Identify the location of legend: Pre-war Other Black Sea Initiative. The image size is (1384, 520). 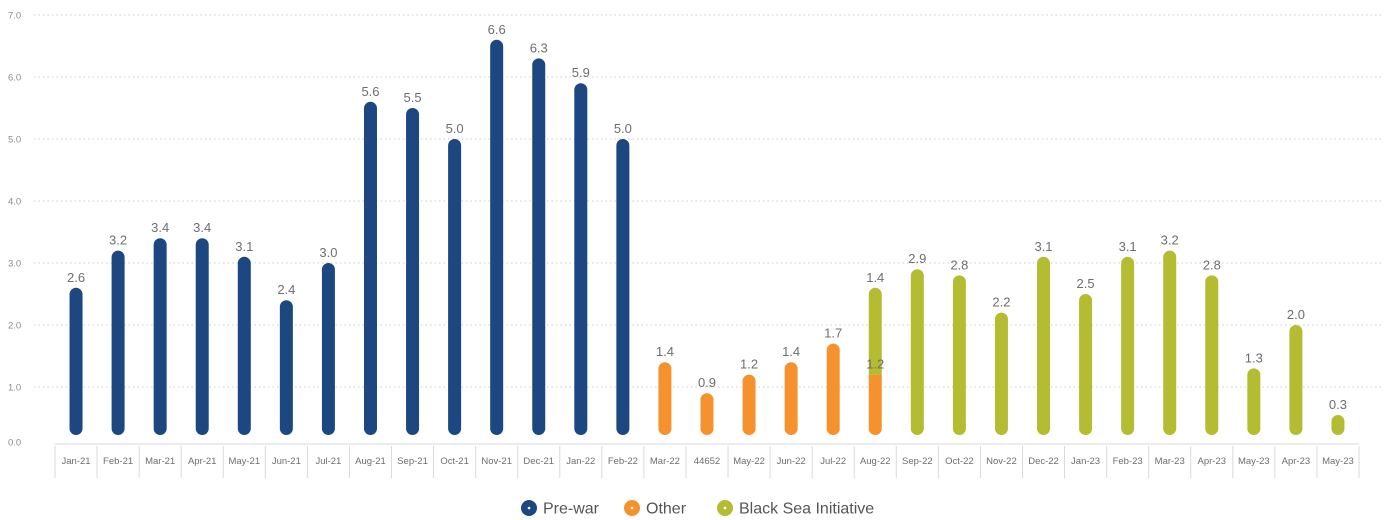
(697, 509).